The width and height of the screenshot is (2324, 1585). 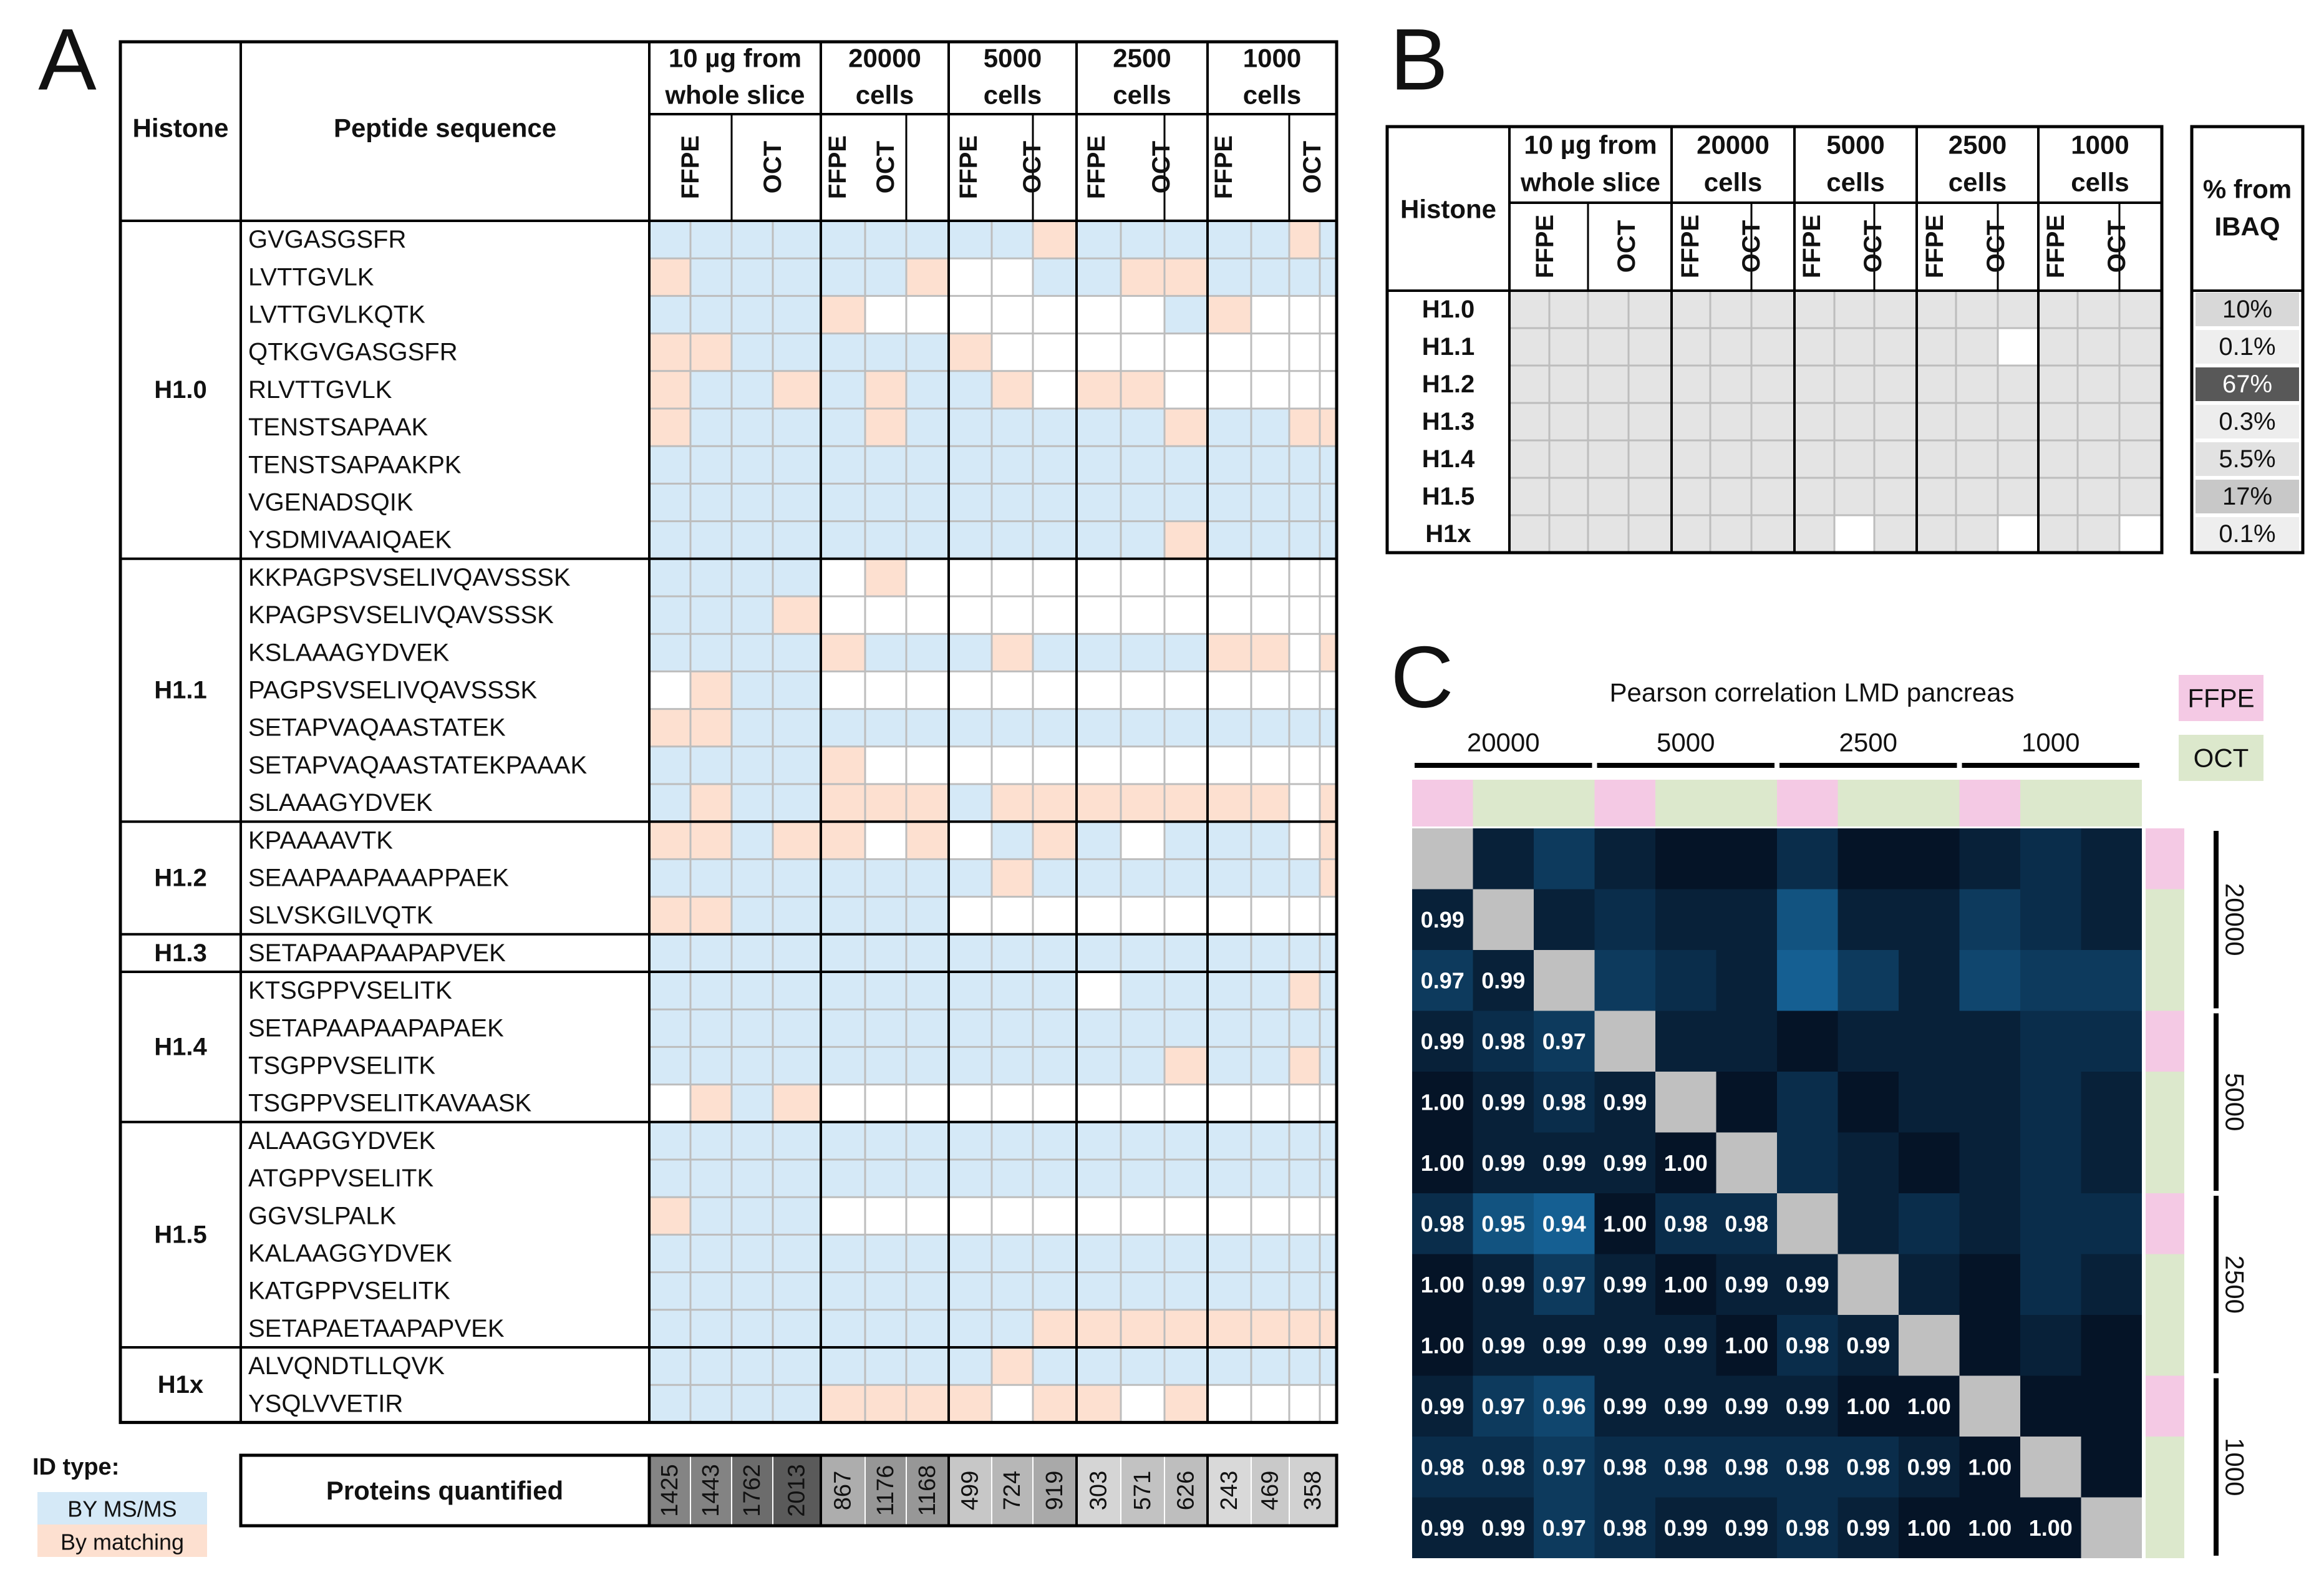 What do you see at coordinates (2247, 384) in the screenshot?
I see `ibaq-value: 67%` at bounding box center [2247, 384].